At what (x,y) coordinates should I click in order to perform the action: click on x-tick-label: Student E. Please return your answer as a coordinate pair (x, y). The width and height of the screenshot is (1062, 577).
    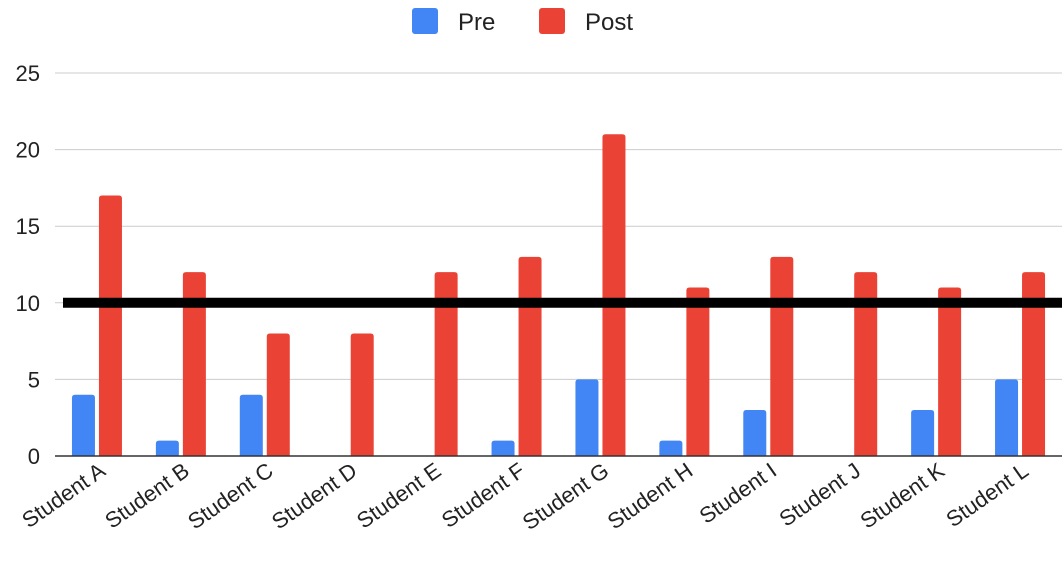
    Looking at the image, I should click on (399, 496).